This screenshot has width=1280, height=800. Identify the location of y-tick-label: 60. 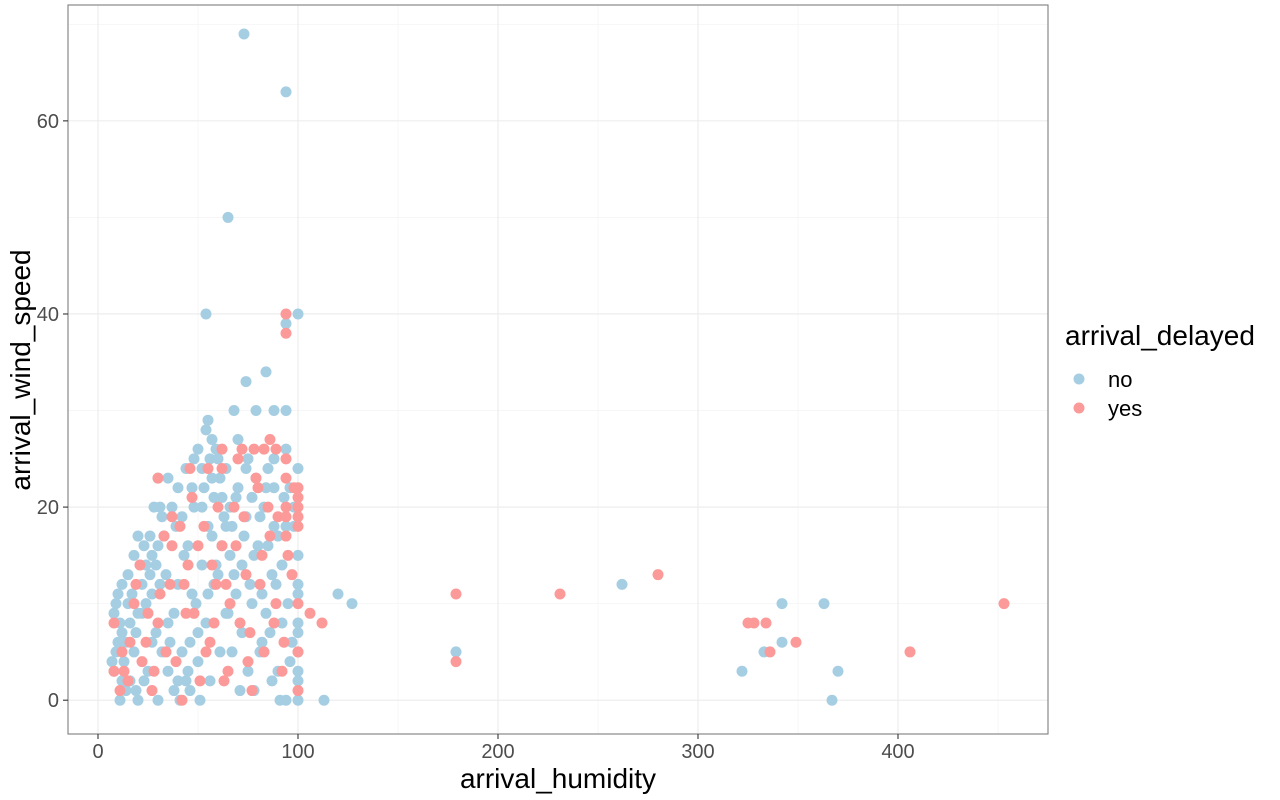
(48, 122).